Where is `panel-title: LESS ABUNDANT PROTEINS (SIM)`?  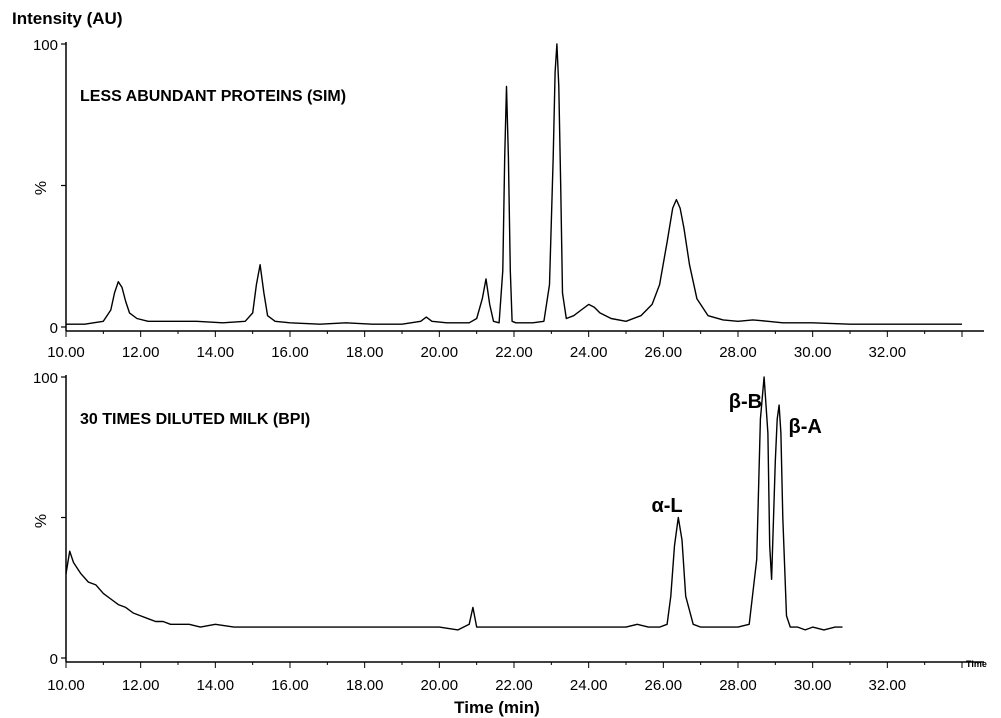 panel-title: LESS ABUNDANT PROTEINS (SIM) is located at coordinates (213, 96).